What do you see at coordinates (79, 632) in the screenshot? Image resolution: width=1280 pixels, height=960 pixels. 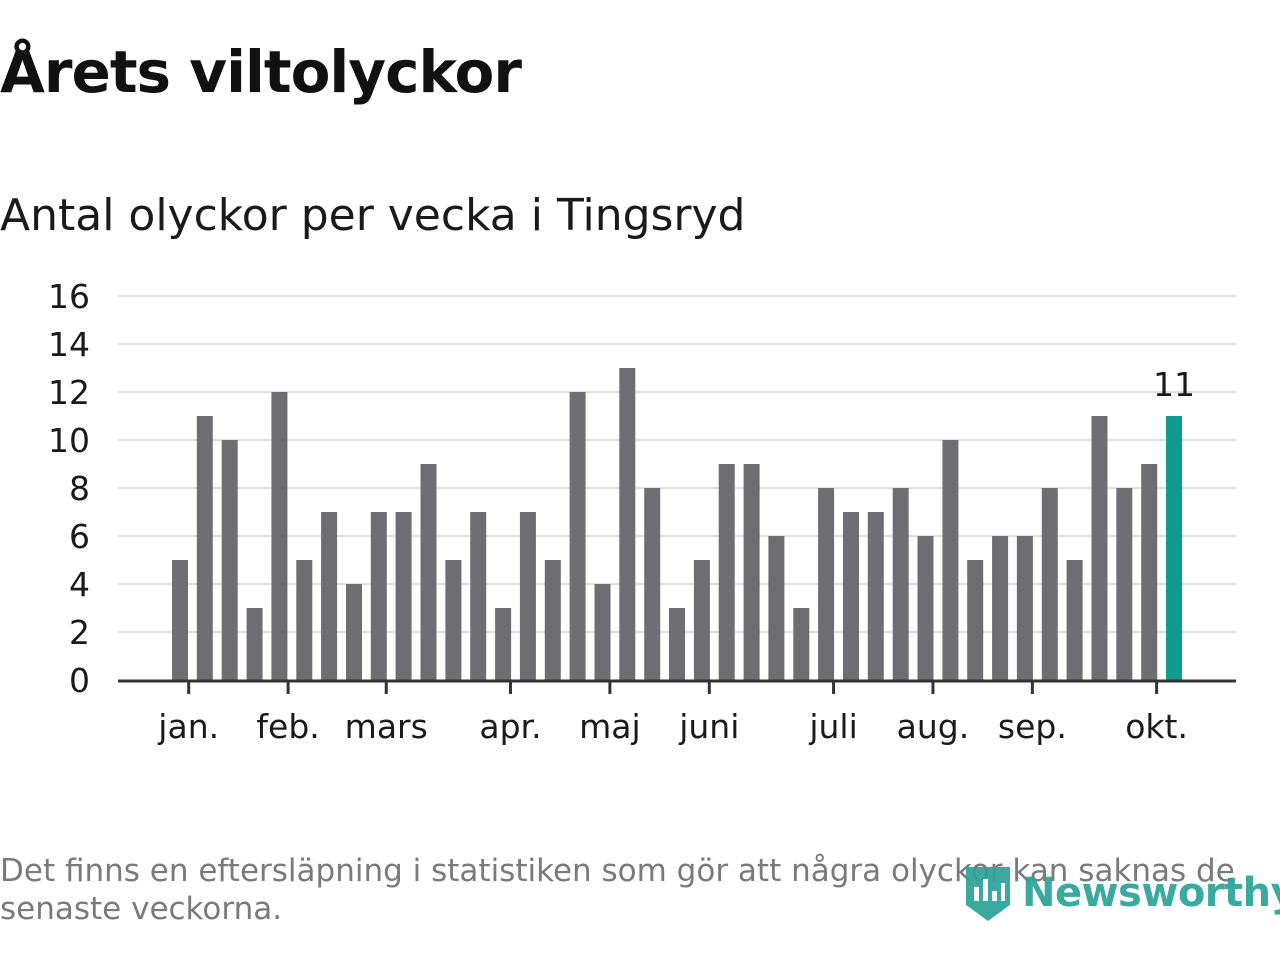 I see `y-tick-label: 2` at bounding box center [79, 632].